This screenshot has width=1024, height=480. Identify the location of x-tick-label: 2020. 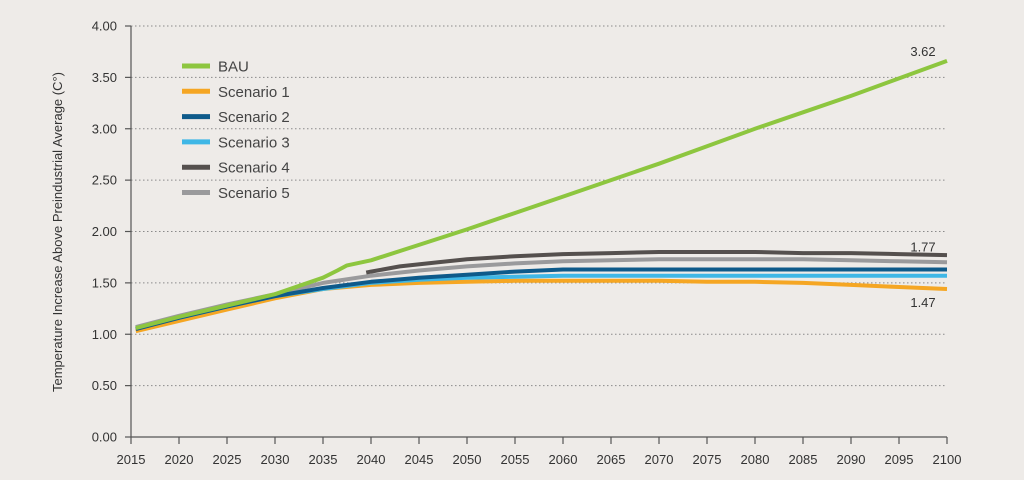
(179, 459).